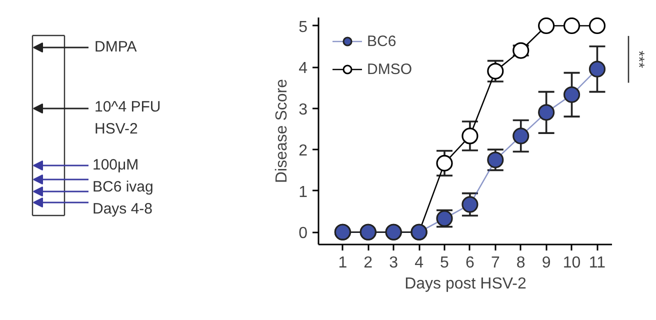 Image resolution: width=656 pixels, height=320 pixels. What do you see at coordinates (597, 263) in the screenshot?
I see `x-tick-label: 11` at bounding box center [597, 263].